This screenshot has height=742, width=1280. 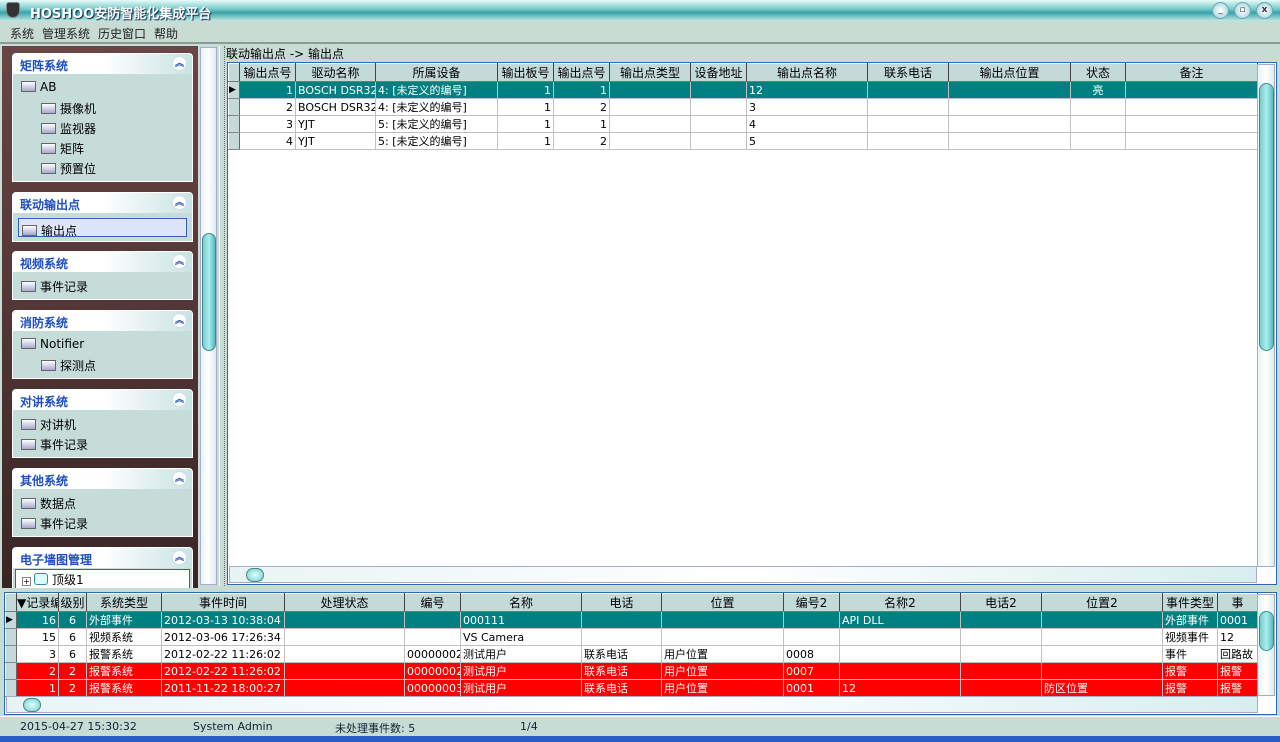 I want to click on table-cell: VS Camera, so click(x=521, y=637).